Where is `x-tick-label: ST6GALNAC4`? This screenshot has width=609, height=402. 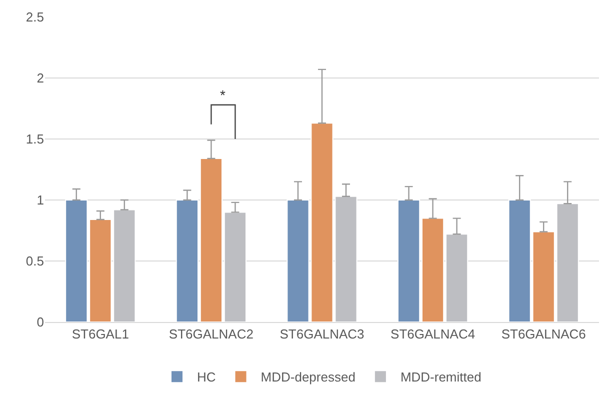
x-tick-label: ST6GALNAC4 is located at coordinates (433, 334).